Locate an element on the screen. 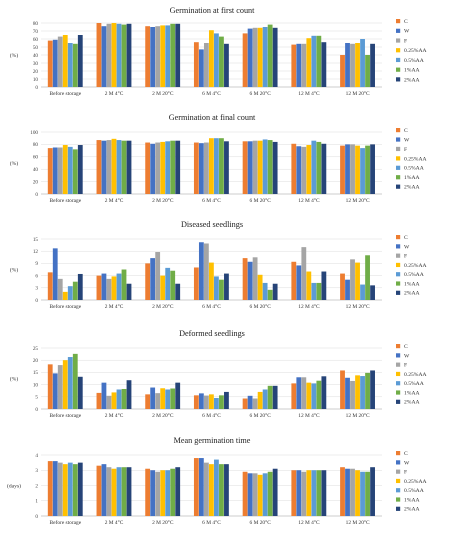 The image size is (450, 550). y-axis-label: (%) is located at coordinates (14, 55).